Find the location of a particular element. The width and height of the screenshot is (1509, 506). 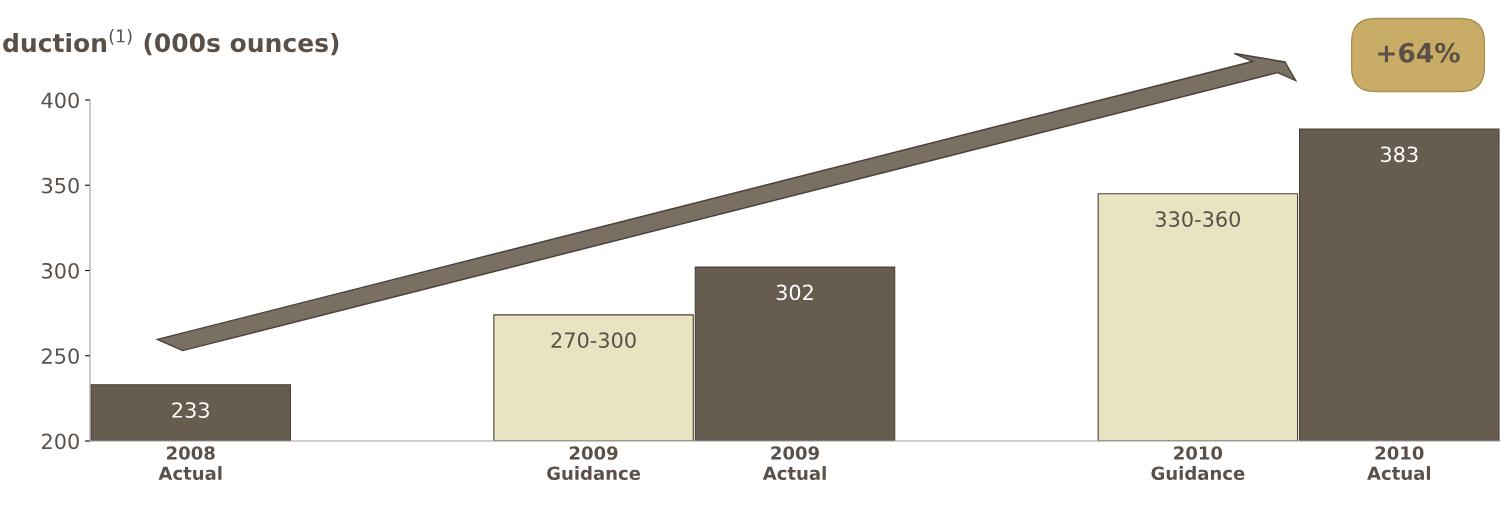

data-label: 383 is located at coordinates (1399, 154).